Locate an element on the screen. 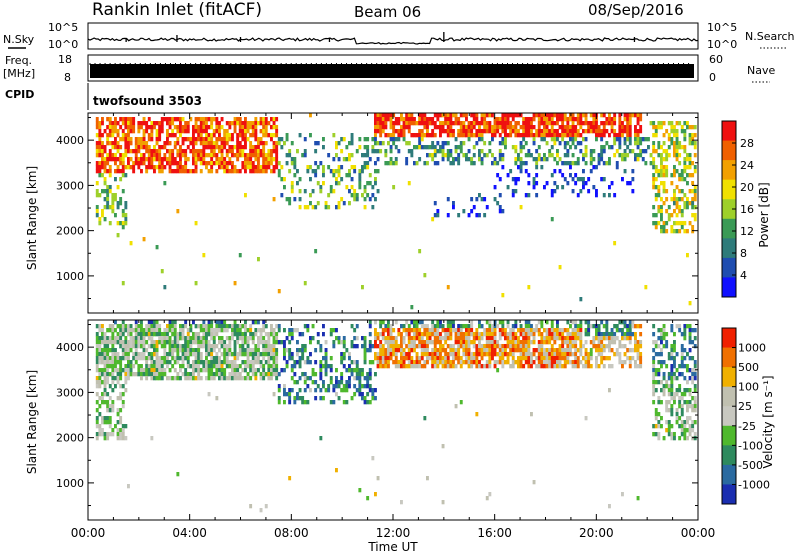 The height and width of the screenshot is (554, 800). nsky-spikes is located at coordinates (380, 37).